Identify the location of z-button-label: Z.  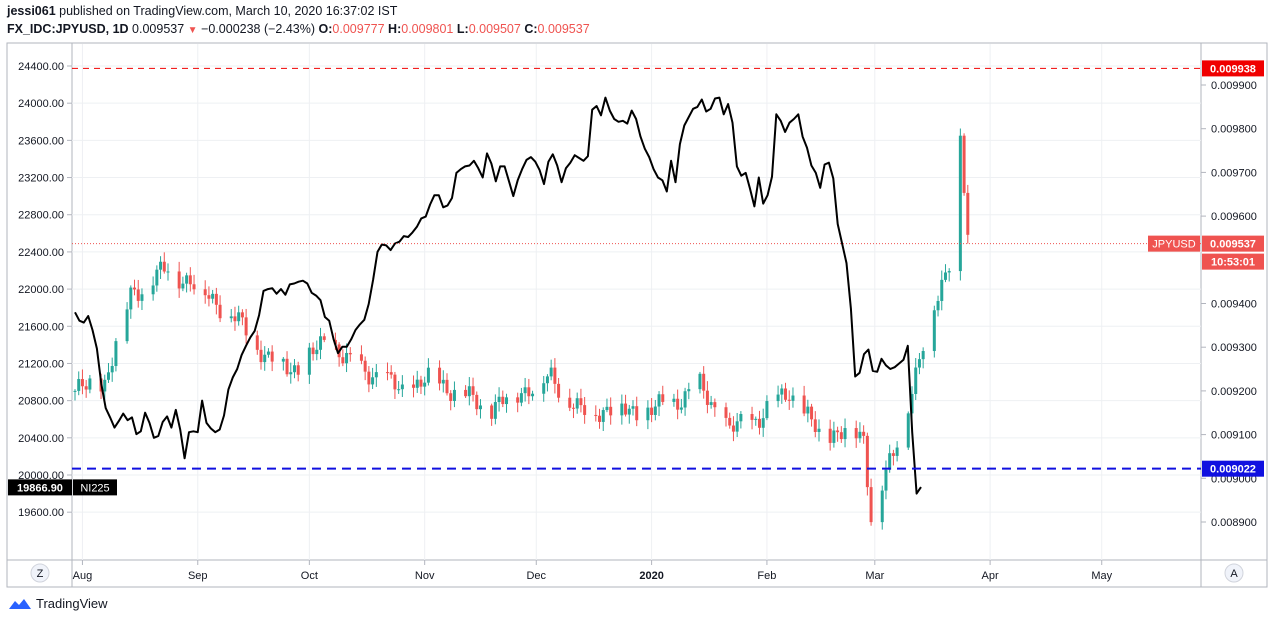
(40, 574).